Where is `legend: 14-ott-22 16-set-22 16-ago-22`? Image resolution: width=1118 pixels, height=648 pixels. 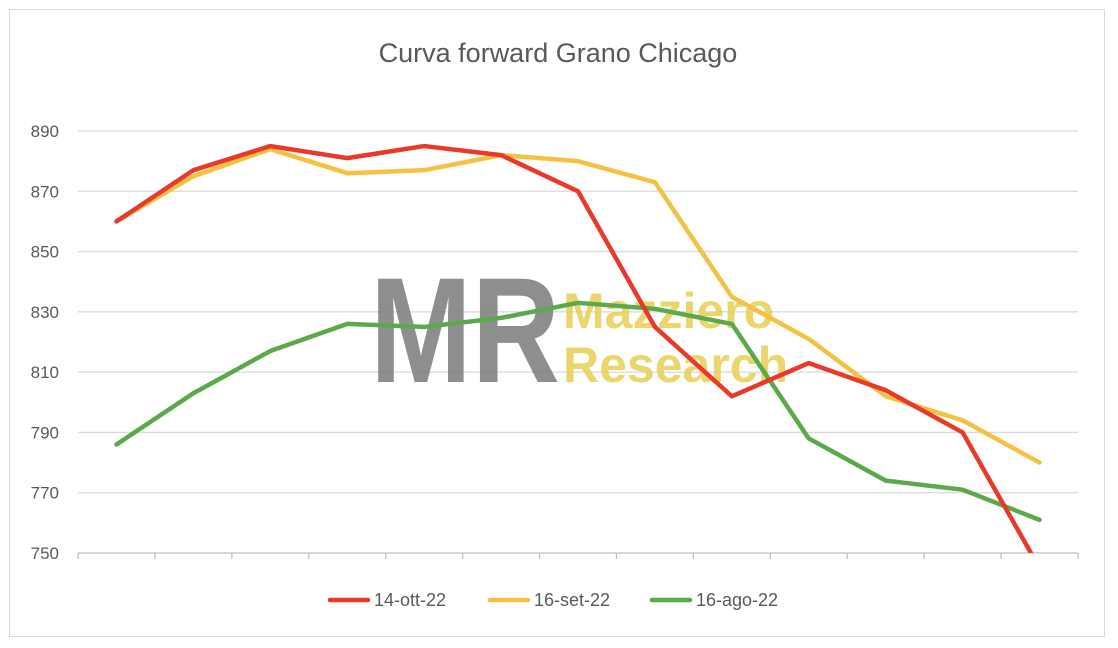
legend: 14-ott-22 16-set-22 16-ago-22 is located at coordinates (552, 600).